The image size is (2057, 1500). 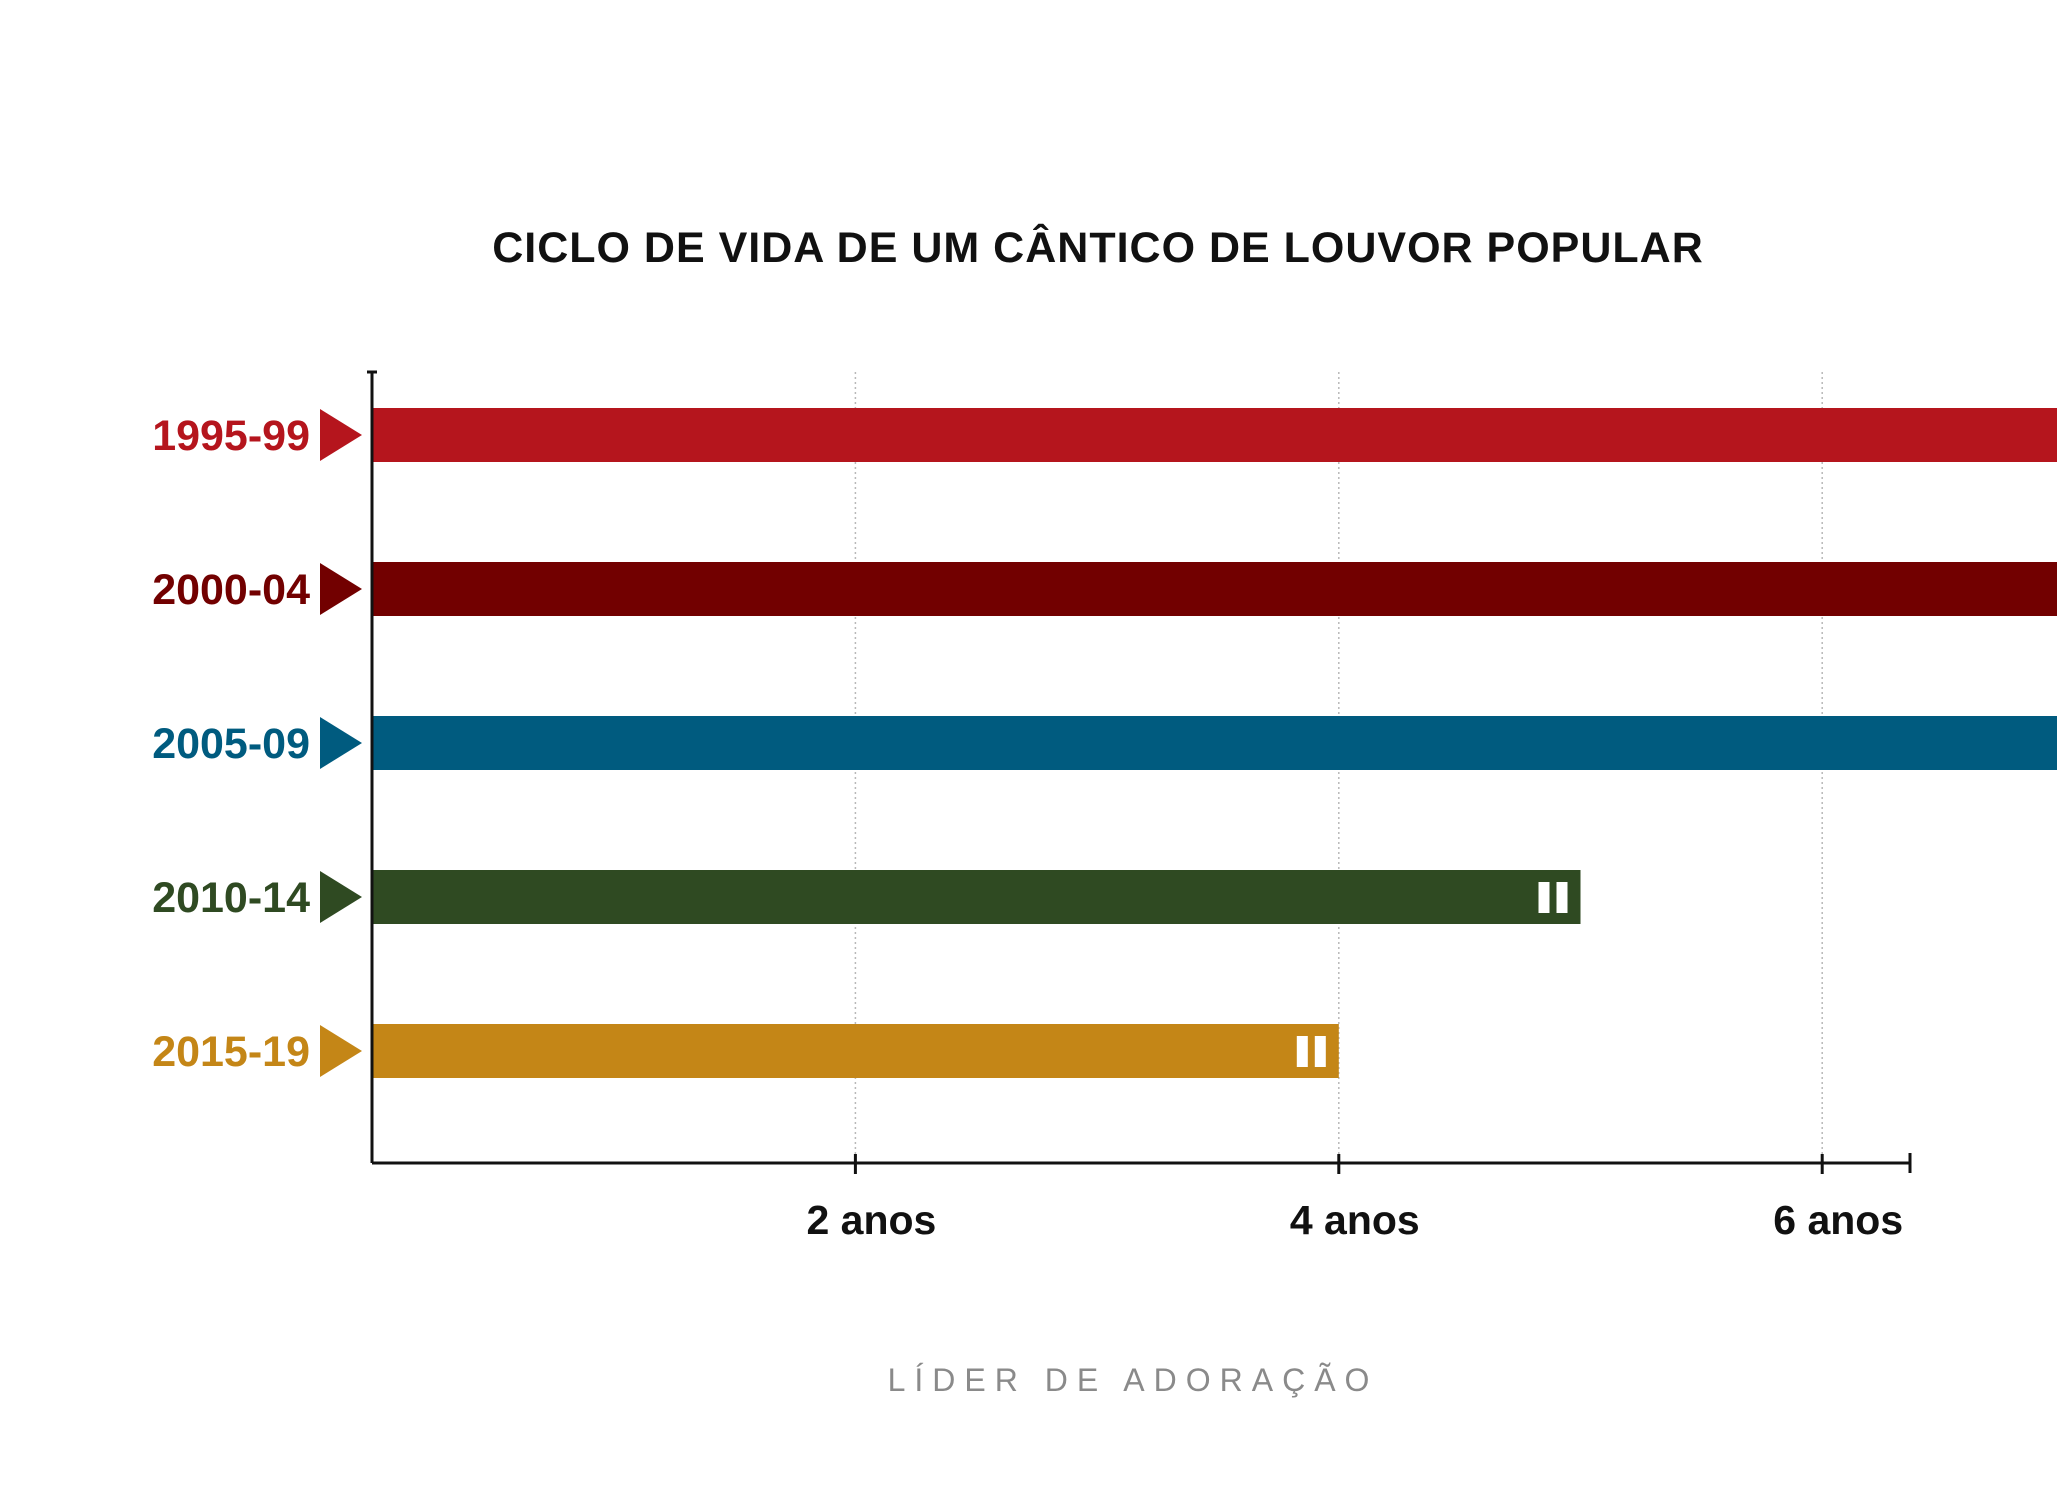 What do you see at coordinates (231, 898) in the screenshot?
I see `category-label-2010-14: 2010-14` at bounding box center [231, 898].